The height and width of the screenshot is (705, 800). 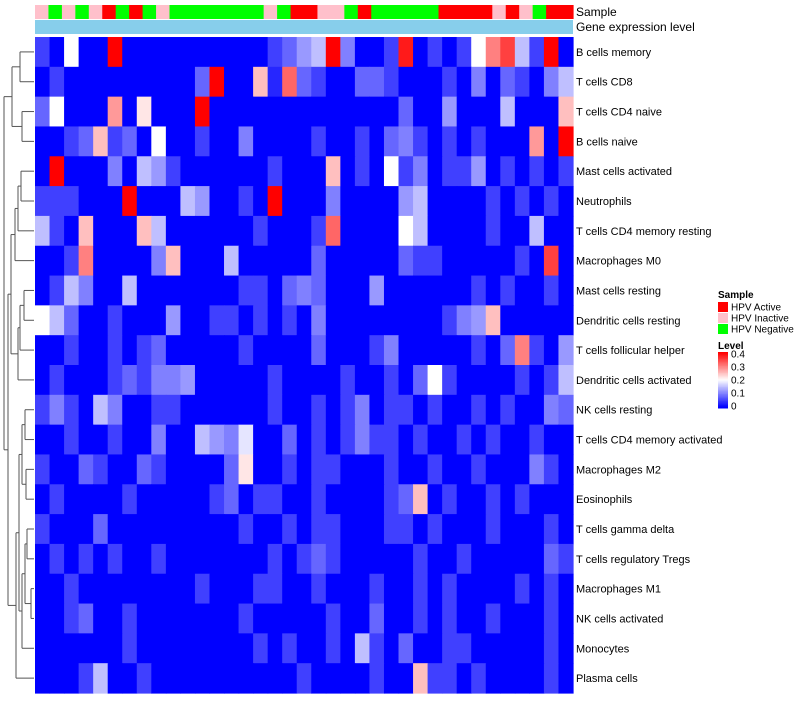 What do you see at coordinates (634, 381) in the screenshot?
I see `row-label: Dendritic cells activated` at bounding box center [634, 381].